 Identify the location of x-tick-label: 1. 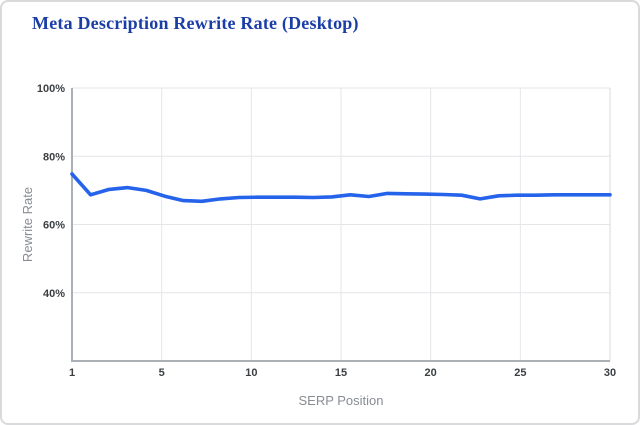
(72, 373).